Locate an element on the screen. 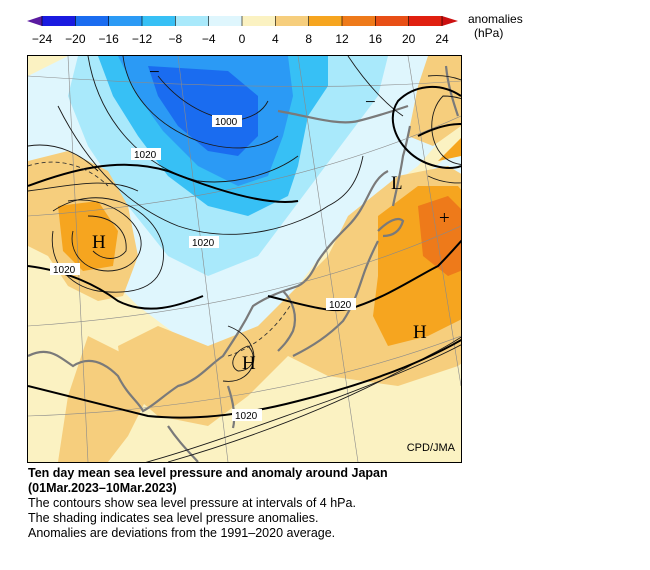 The image size is (650, 570). colorbar-tick-labels: −24 −20 −16 −12 −8 −4 0 4 8 12 16 20 24 is located at coordinates (240, 31).